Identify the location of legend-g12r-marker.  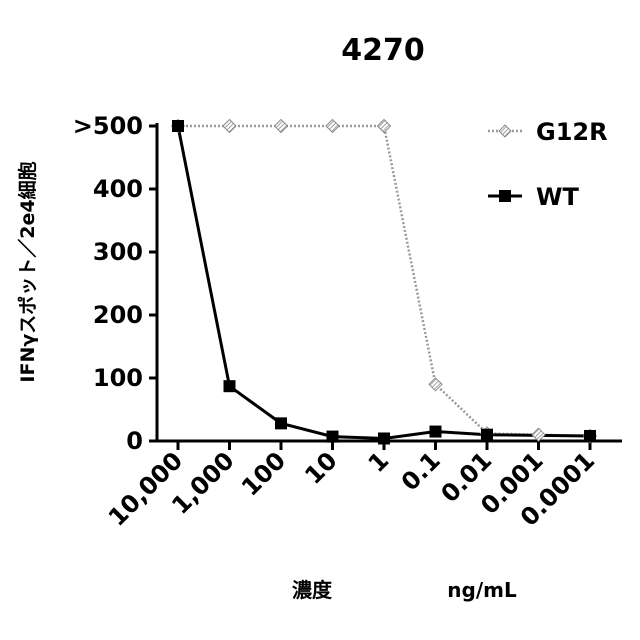
(505, 131).